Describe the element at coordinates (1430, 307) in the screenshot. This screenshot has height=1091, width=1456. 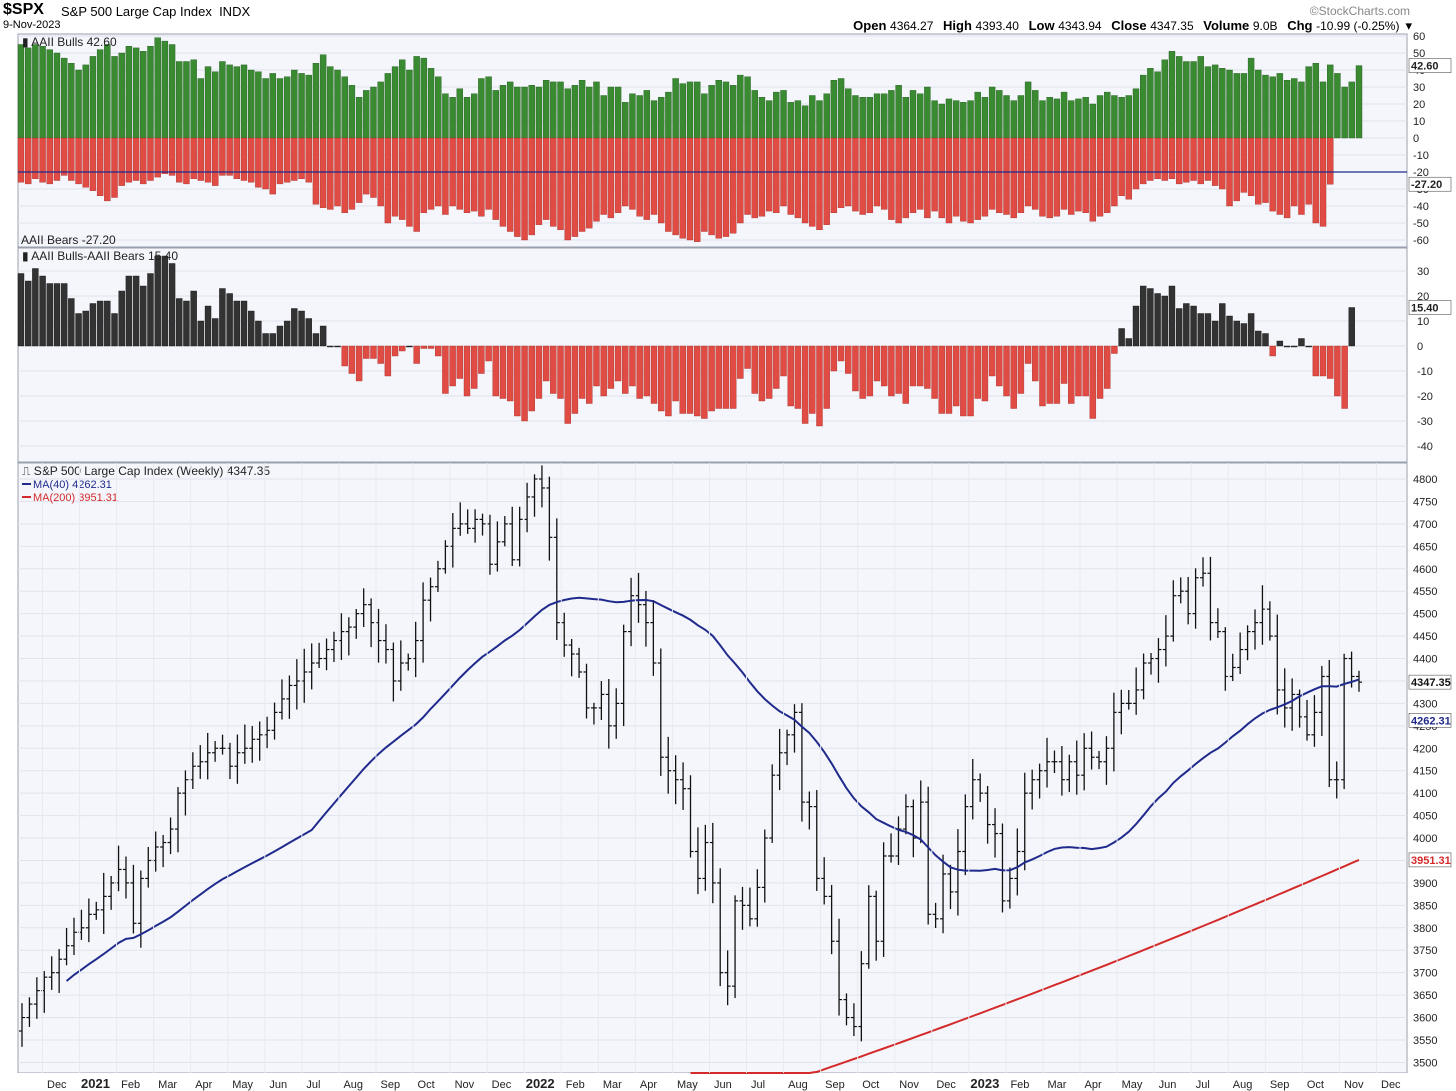
I see `spread-value-tag-box` at that location.